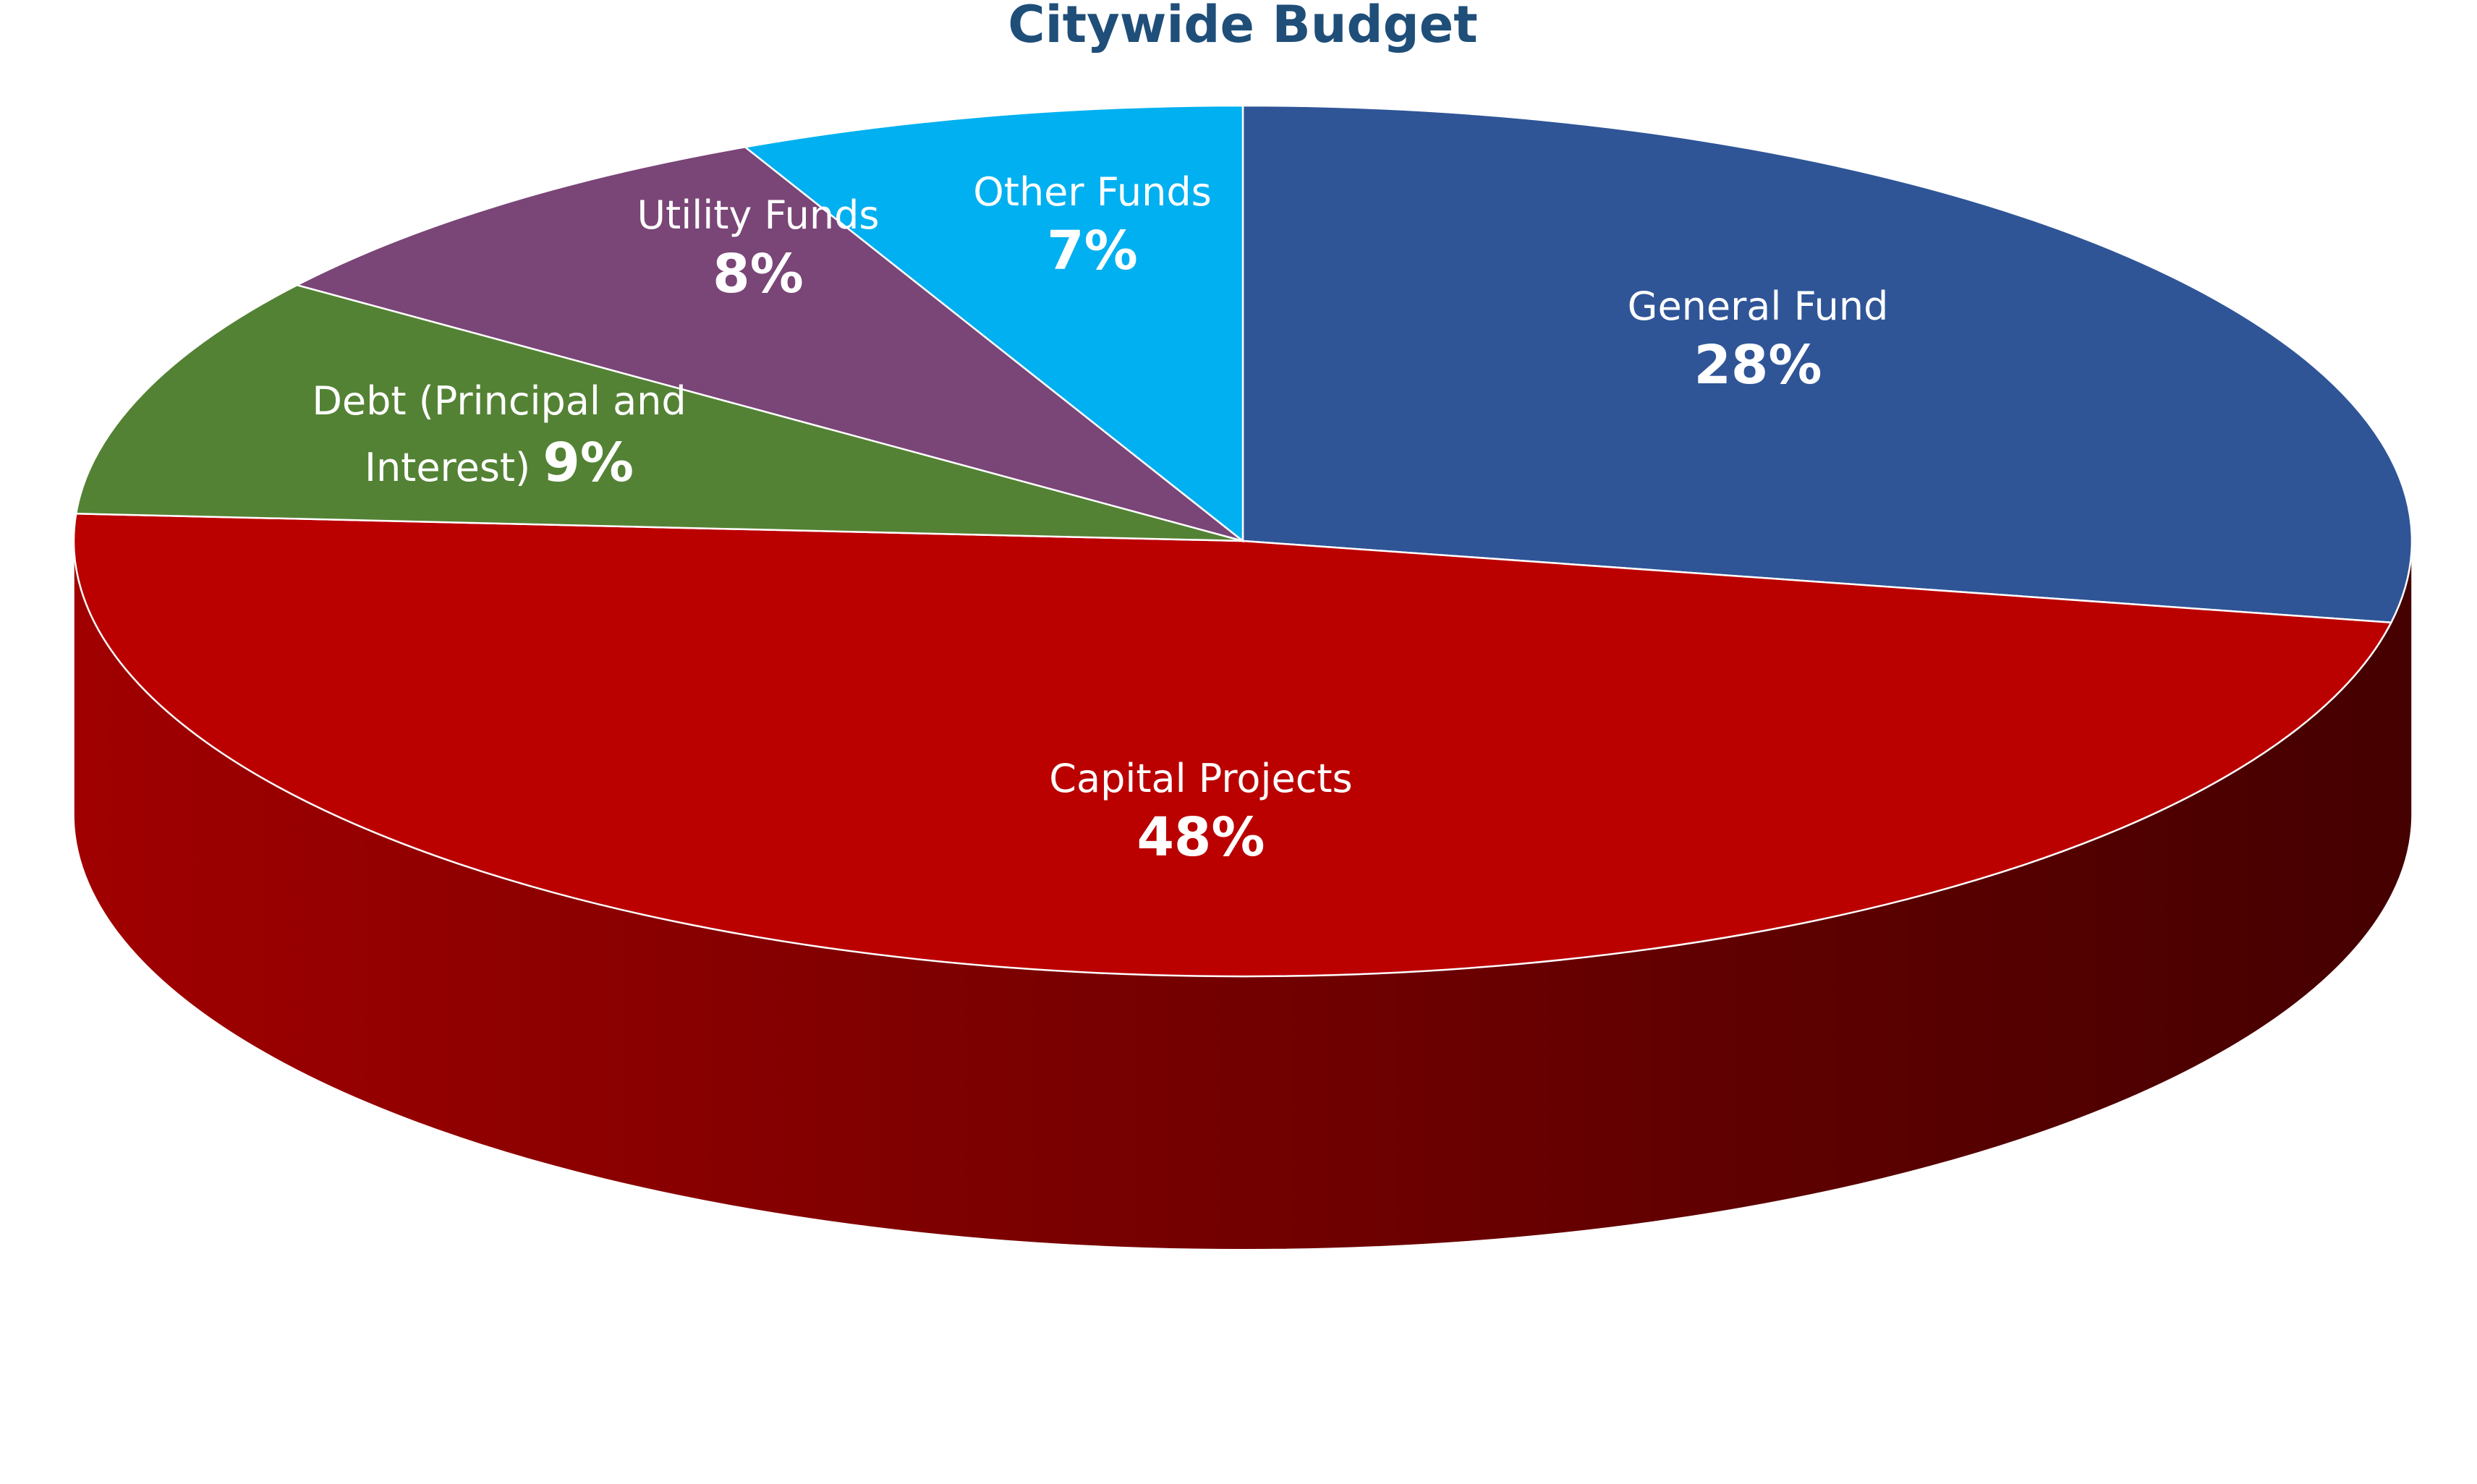 The width and height of the screenshot is (2477, 1484). I want to click on slice-name-and-value-label: Interest) 9%, so click(499, 463).